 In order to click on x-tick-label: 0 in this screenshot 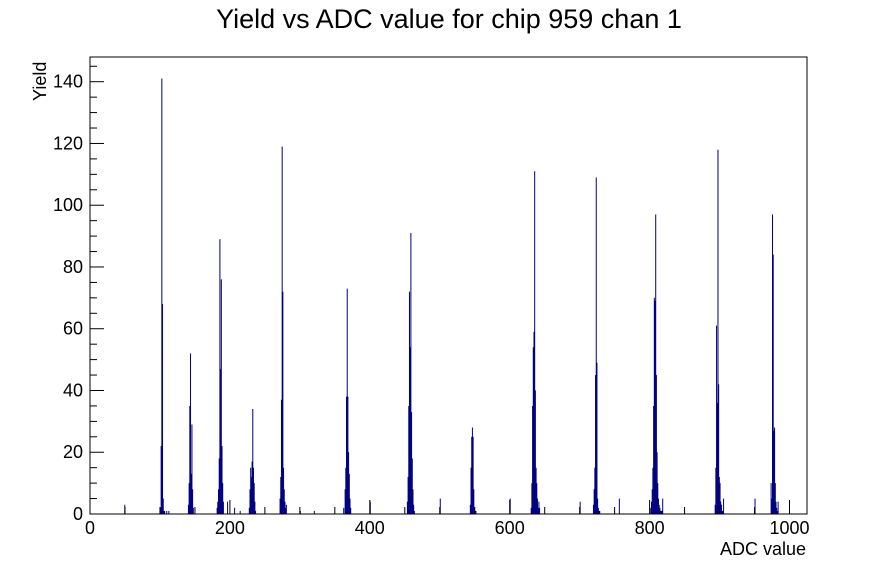, I will do `click(90, 528)`.